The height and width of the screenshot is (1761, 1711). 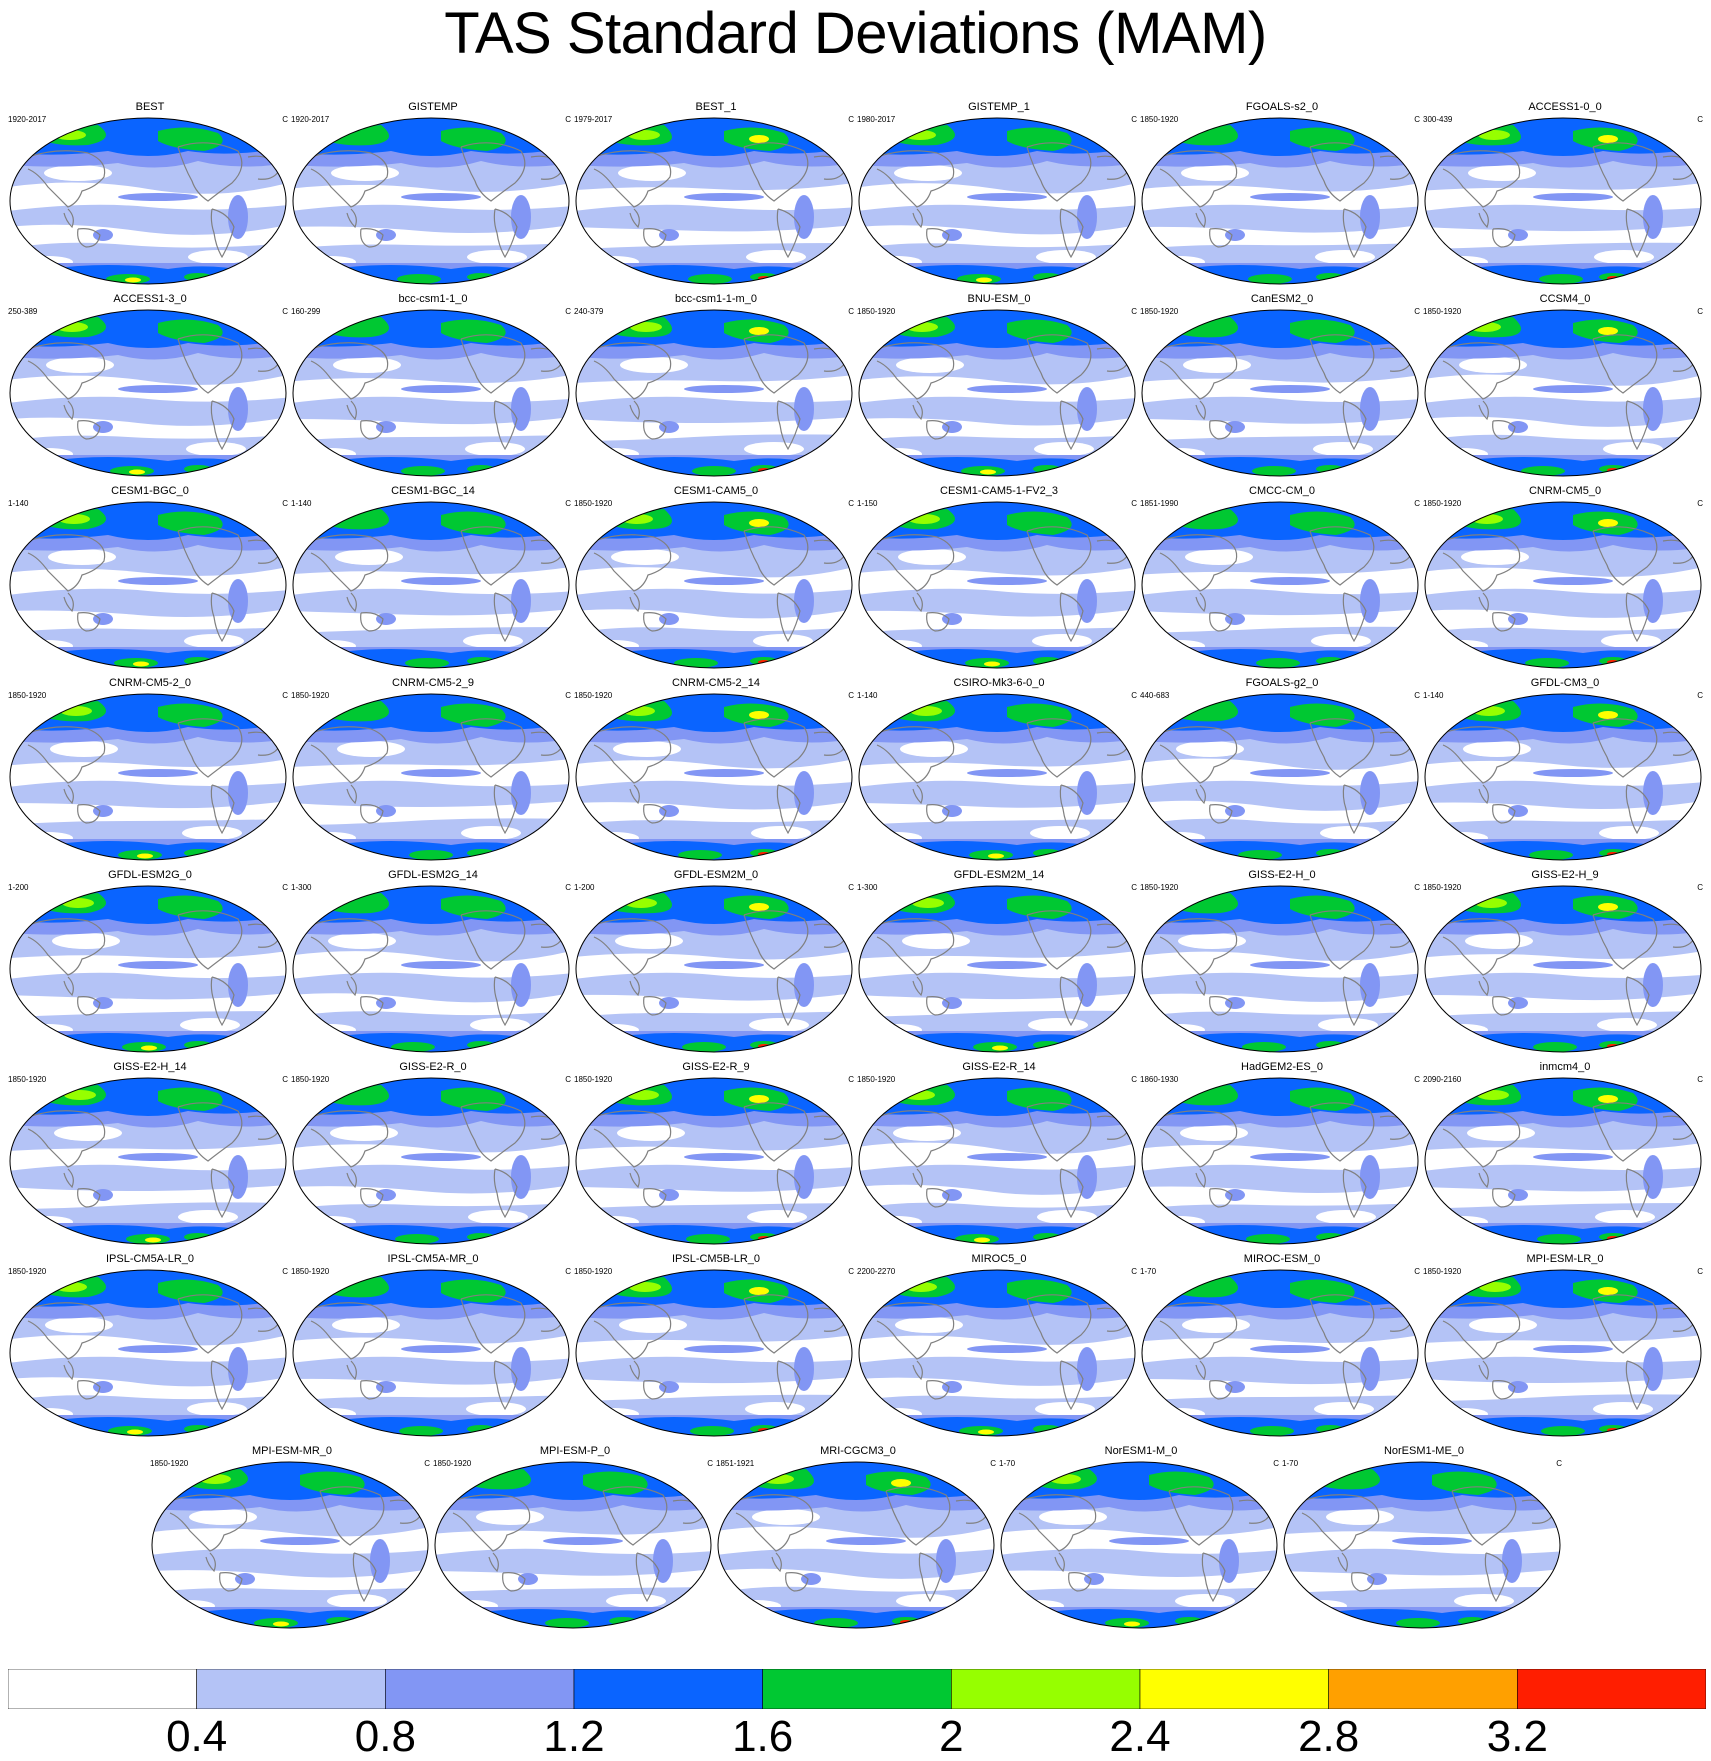 What do you see at coordinates (1329, 1736) in the screenshot?
I see `colorbar-tick-label: 2.8` at bounding box center [1329, 1736].